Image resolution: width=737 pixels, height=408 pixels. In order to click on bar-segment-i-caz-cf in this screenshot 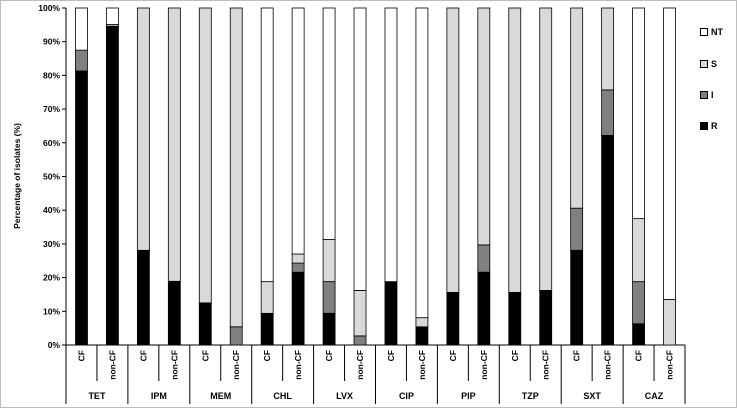, I will do `click(638, 303)`.